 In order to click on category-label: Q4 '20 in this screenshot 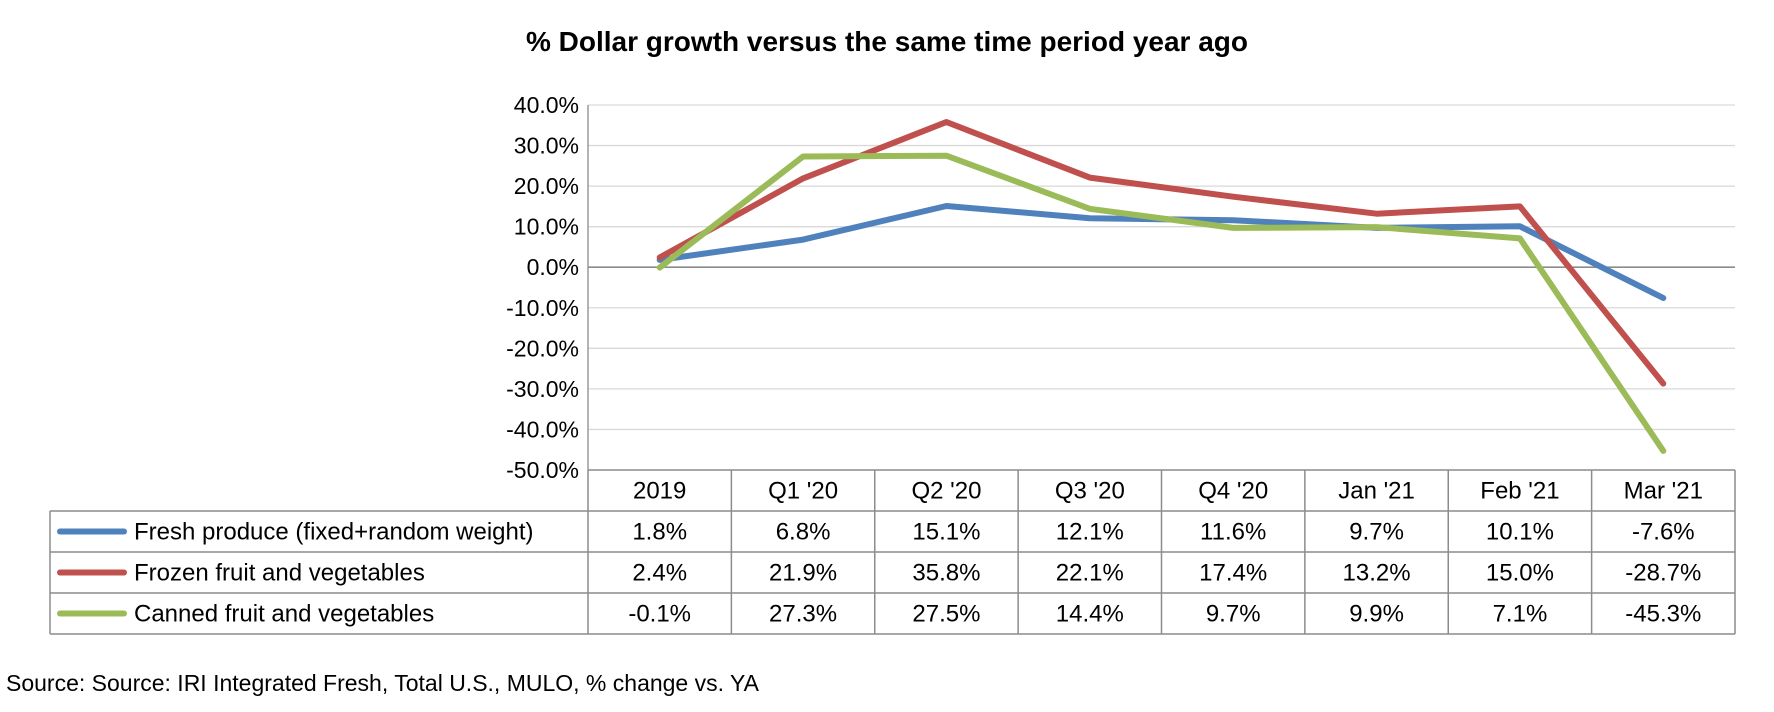, I will do `click(1233, 491)`.